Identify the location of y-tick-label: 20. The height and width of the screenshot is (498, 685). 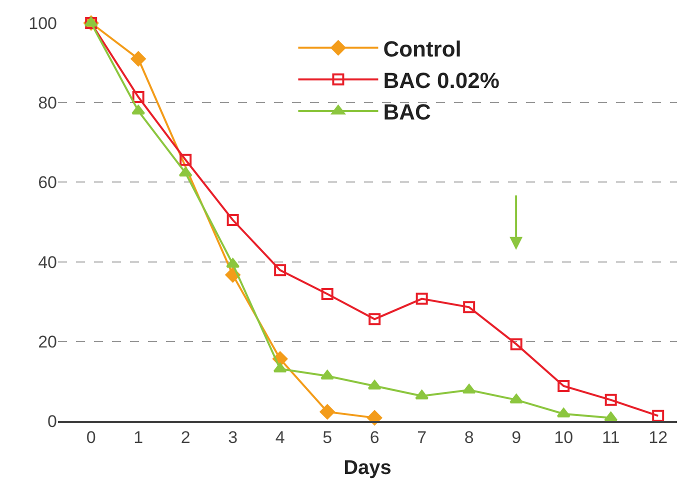
(47, 342).